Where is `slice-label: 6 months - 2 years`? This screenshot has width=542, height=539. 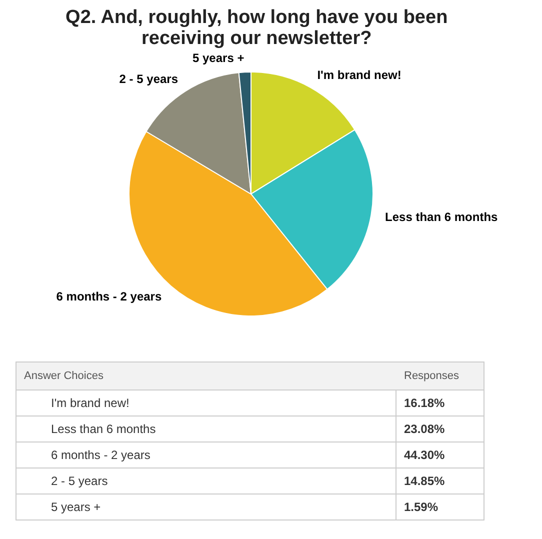 slice-label: 6 months - 2 years is located at coordinates (109, 297).